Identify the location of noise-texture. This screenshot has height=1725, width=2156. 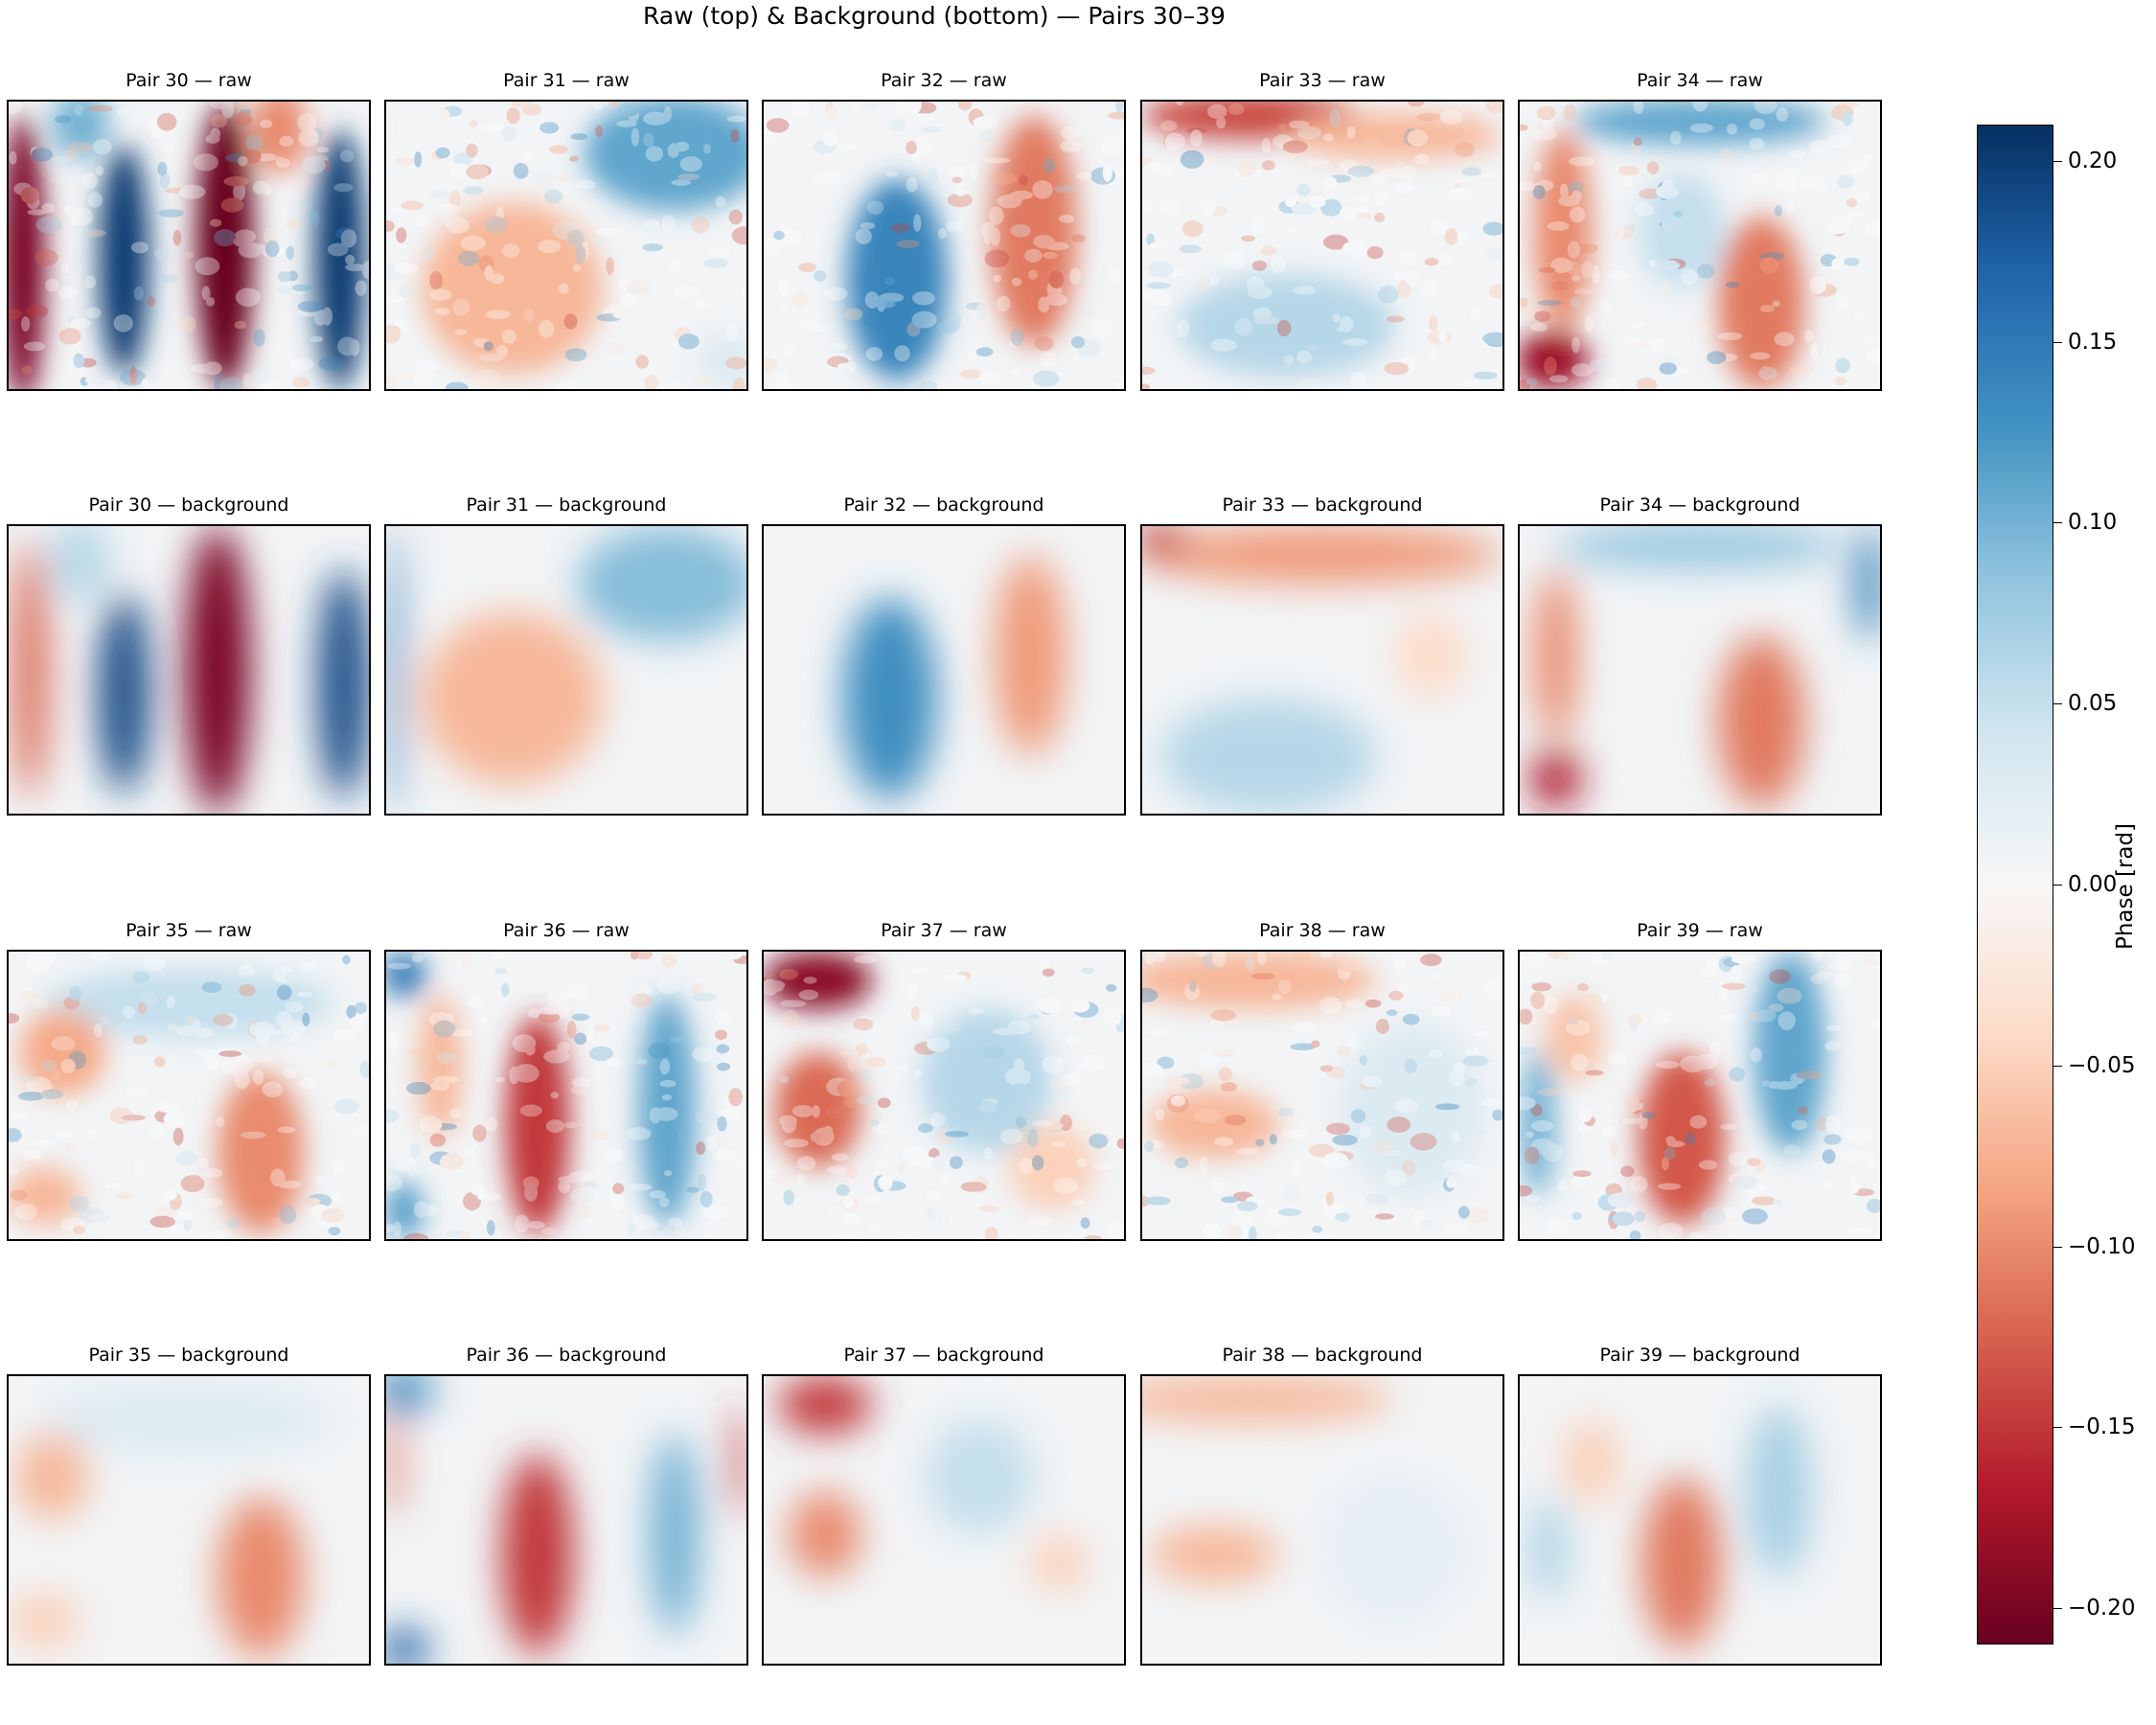
(944, 245).